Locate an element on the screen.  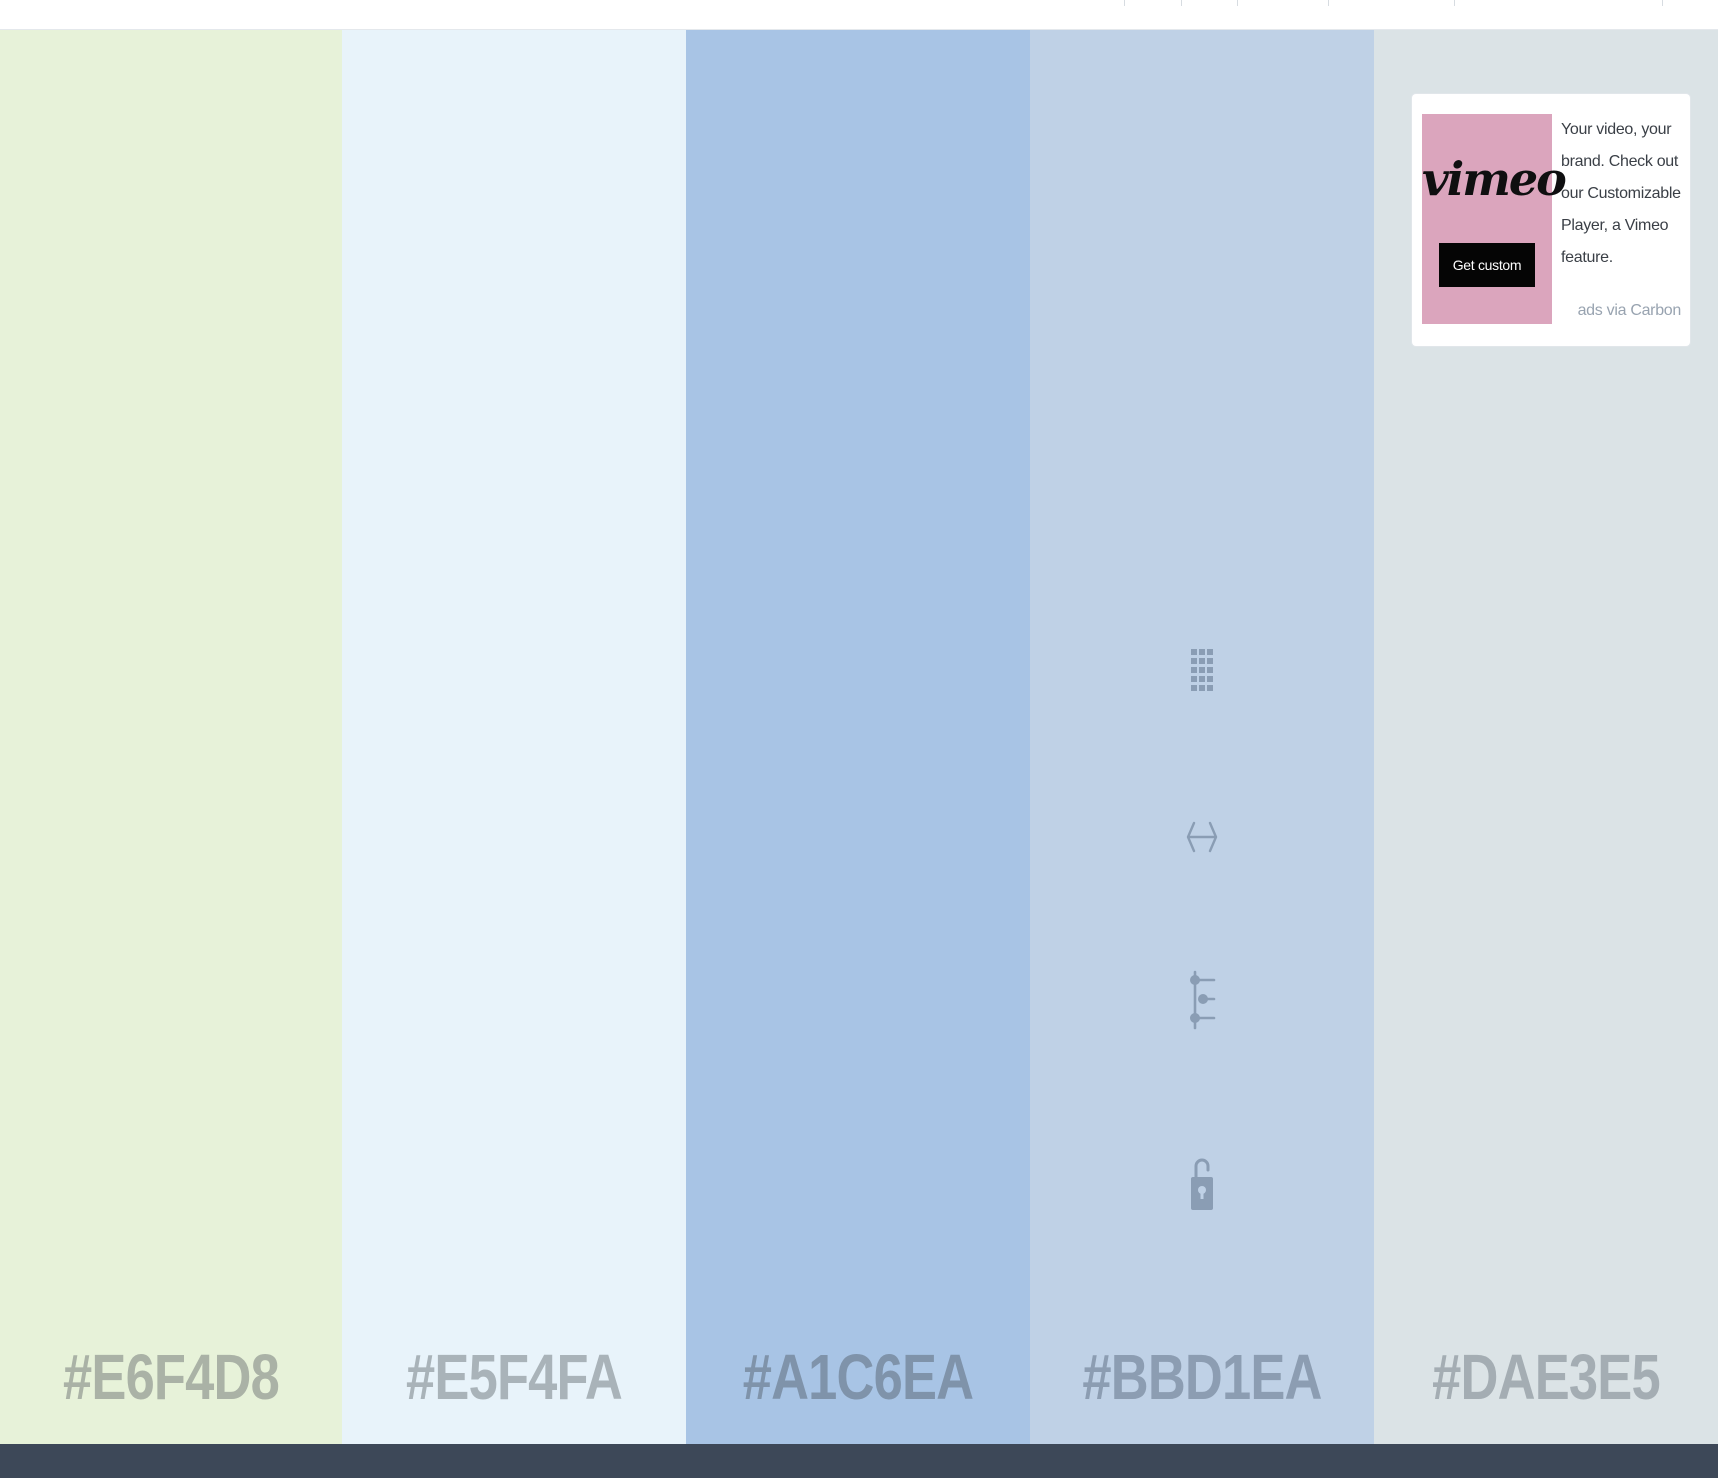
footer-bar is located at coordinates (859, 1461).